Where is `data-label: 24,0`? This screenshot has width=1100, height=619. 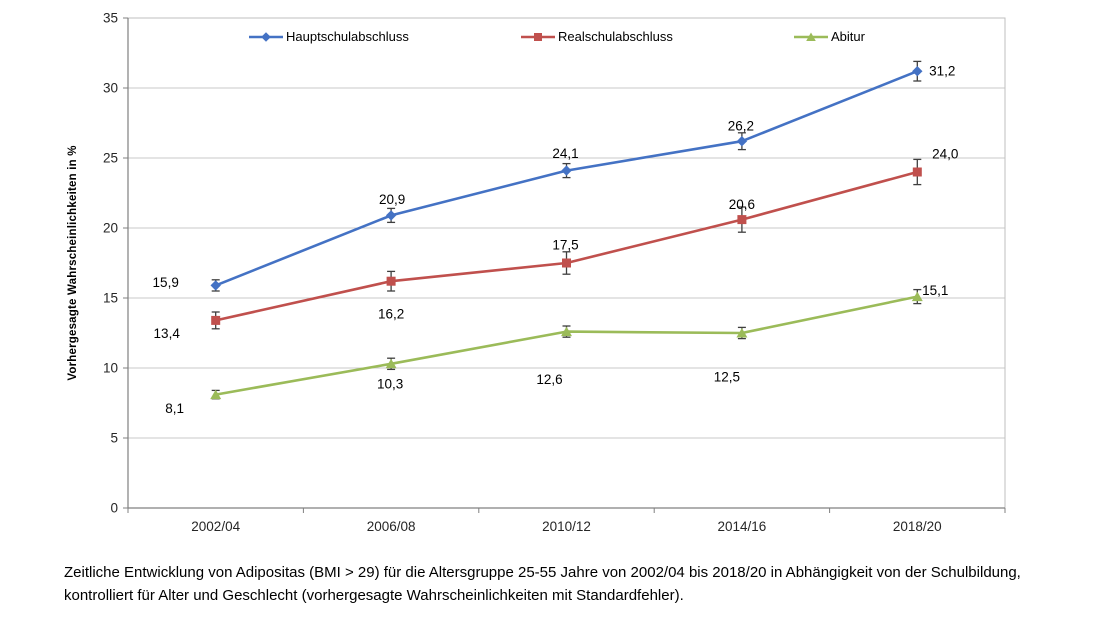
data-label: 24,0 is located at coordinates (945, 154).